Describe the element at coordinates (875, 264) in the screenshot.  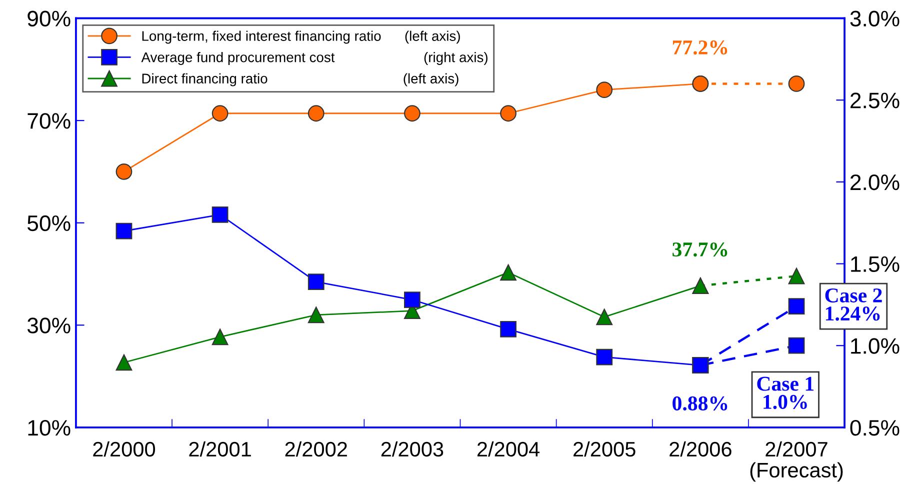
I see `y2-tick-label: 1.5%` at that location.